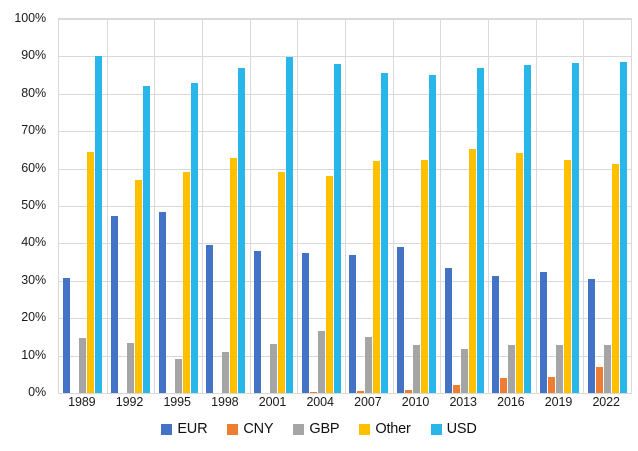  Describe the element at coordinates (368, 402) in the screenshot. I see `x-axis-tick-label: 2007` at that location.